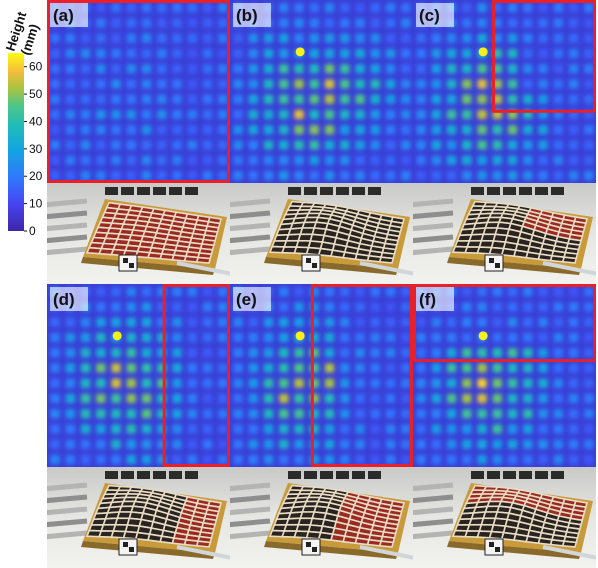 This screenshot has width=598, height=568. I want to click on colorbar-tick-label: 10, so click(36, 204).